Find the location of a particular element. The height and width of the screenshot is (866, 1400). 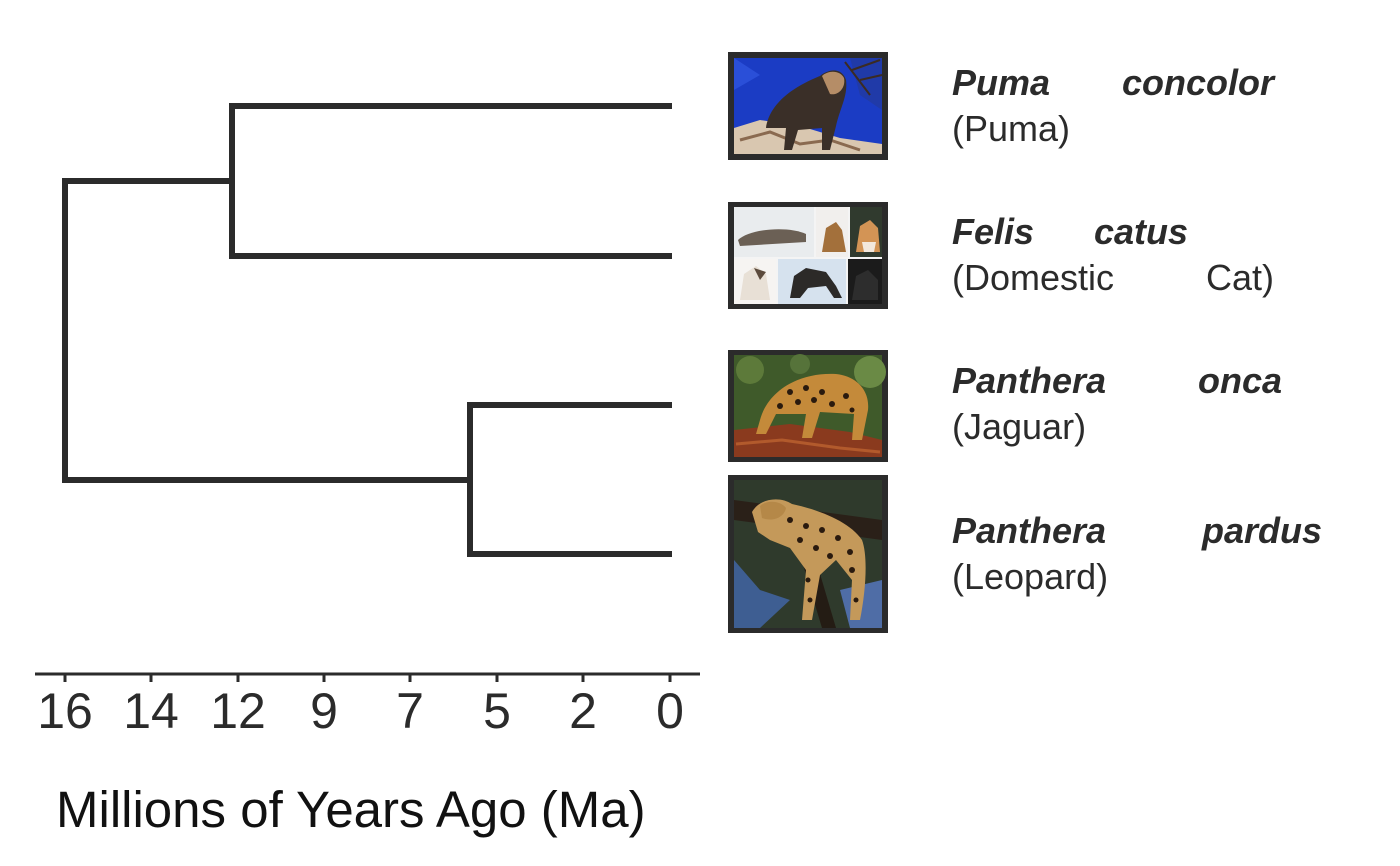

x-tick-label: 5 is located at coordinates (497, 711).